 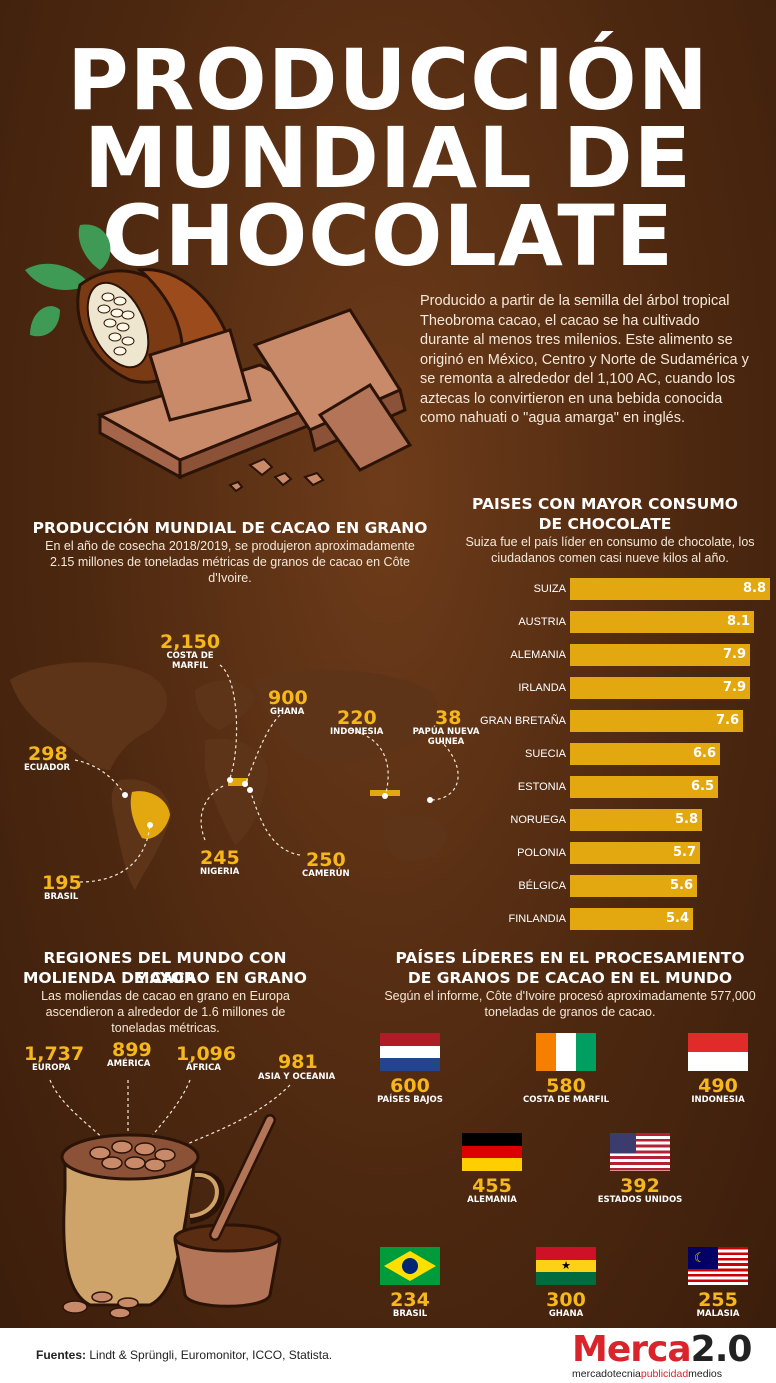 I want to click on tag-medios: medios, so click(x=705, y=1374).